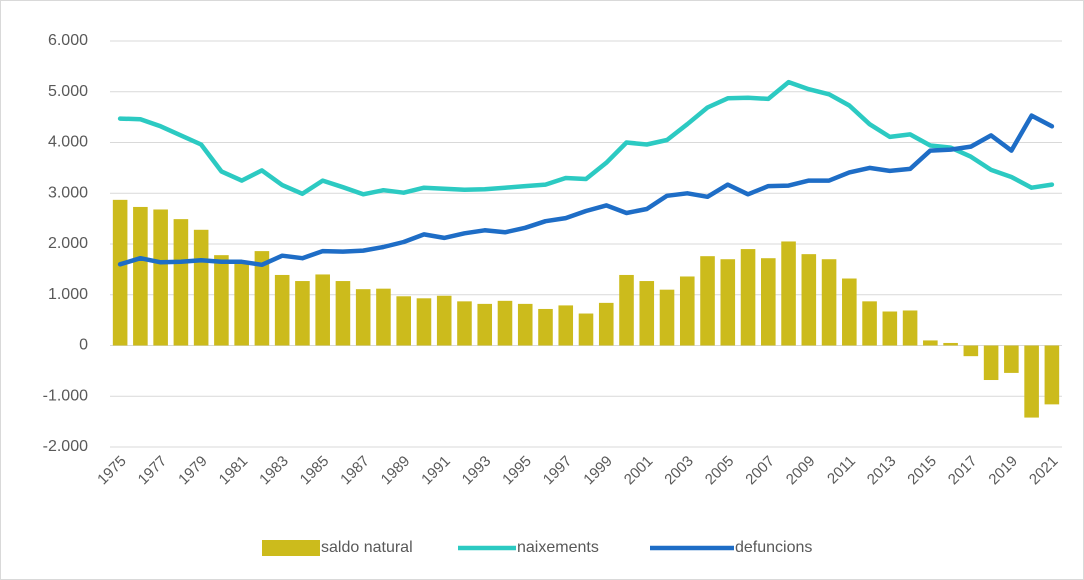 Image resolution: width=1084 pixels, height=580 pixels. I want to click on legend-label: defuncions, so click(773, 547).